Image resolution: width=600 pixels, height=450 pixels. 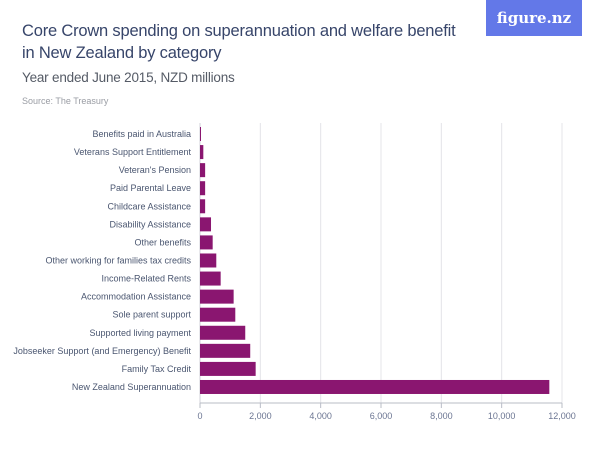 What do you see at coordinates (151, 315) in the screenshot?
I see `category-label: Sole parent support` at bounding box center [151, 315].